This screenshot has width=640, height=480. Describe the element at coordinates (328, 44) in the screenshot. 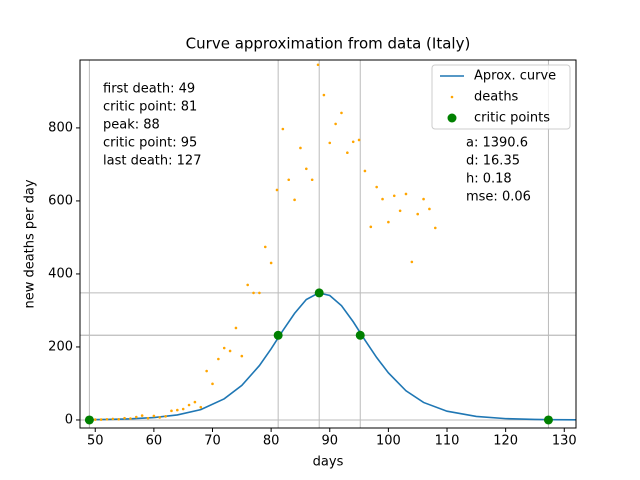

I see `chart-title: Curve approximation from data (Italy)` at that location.